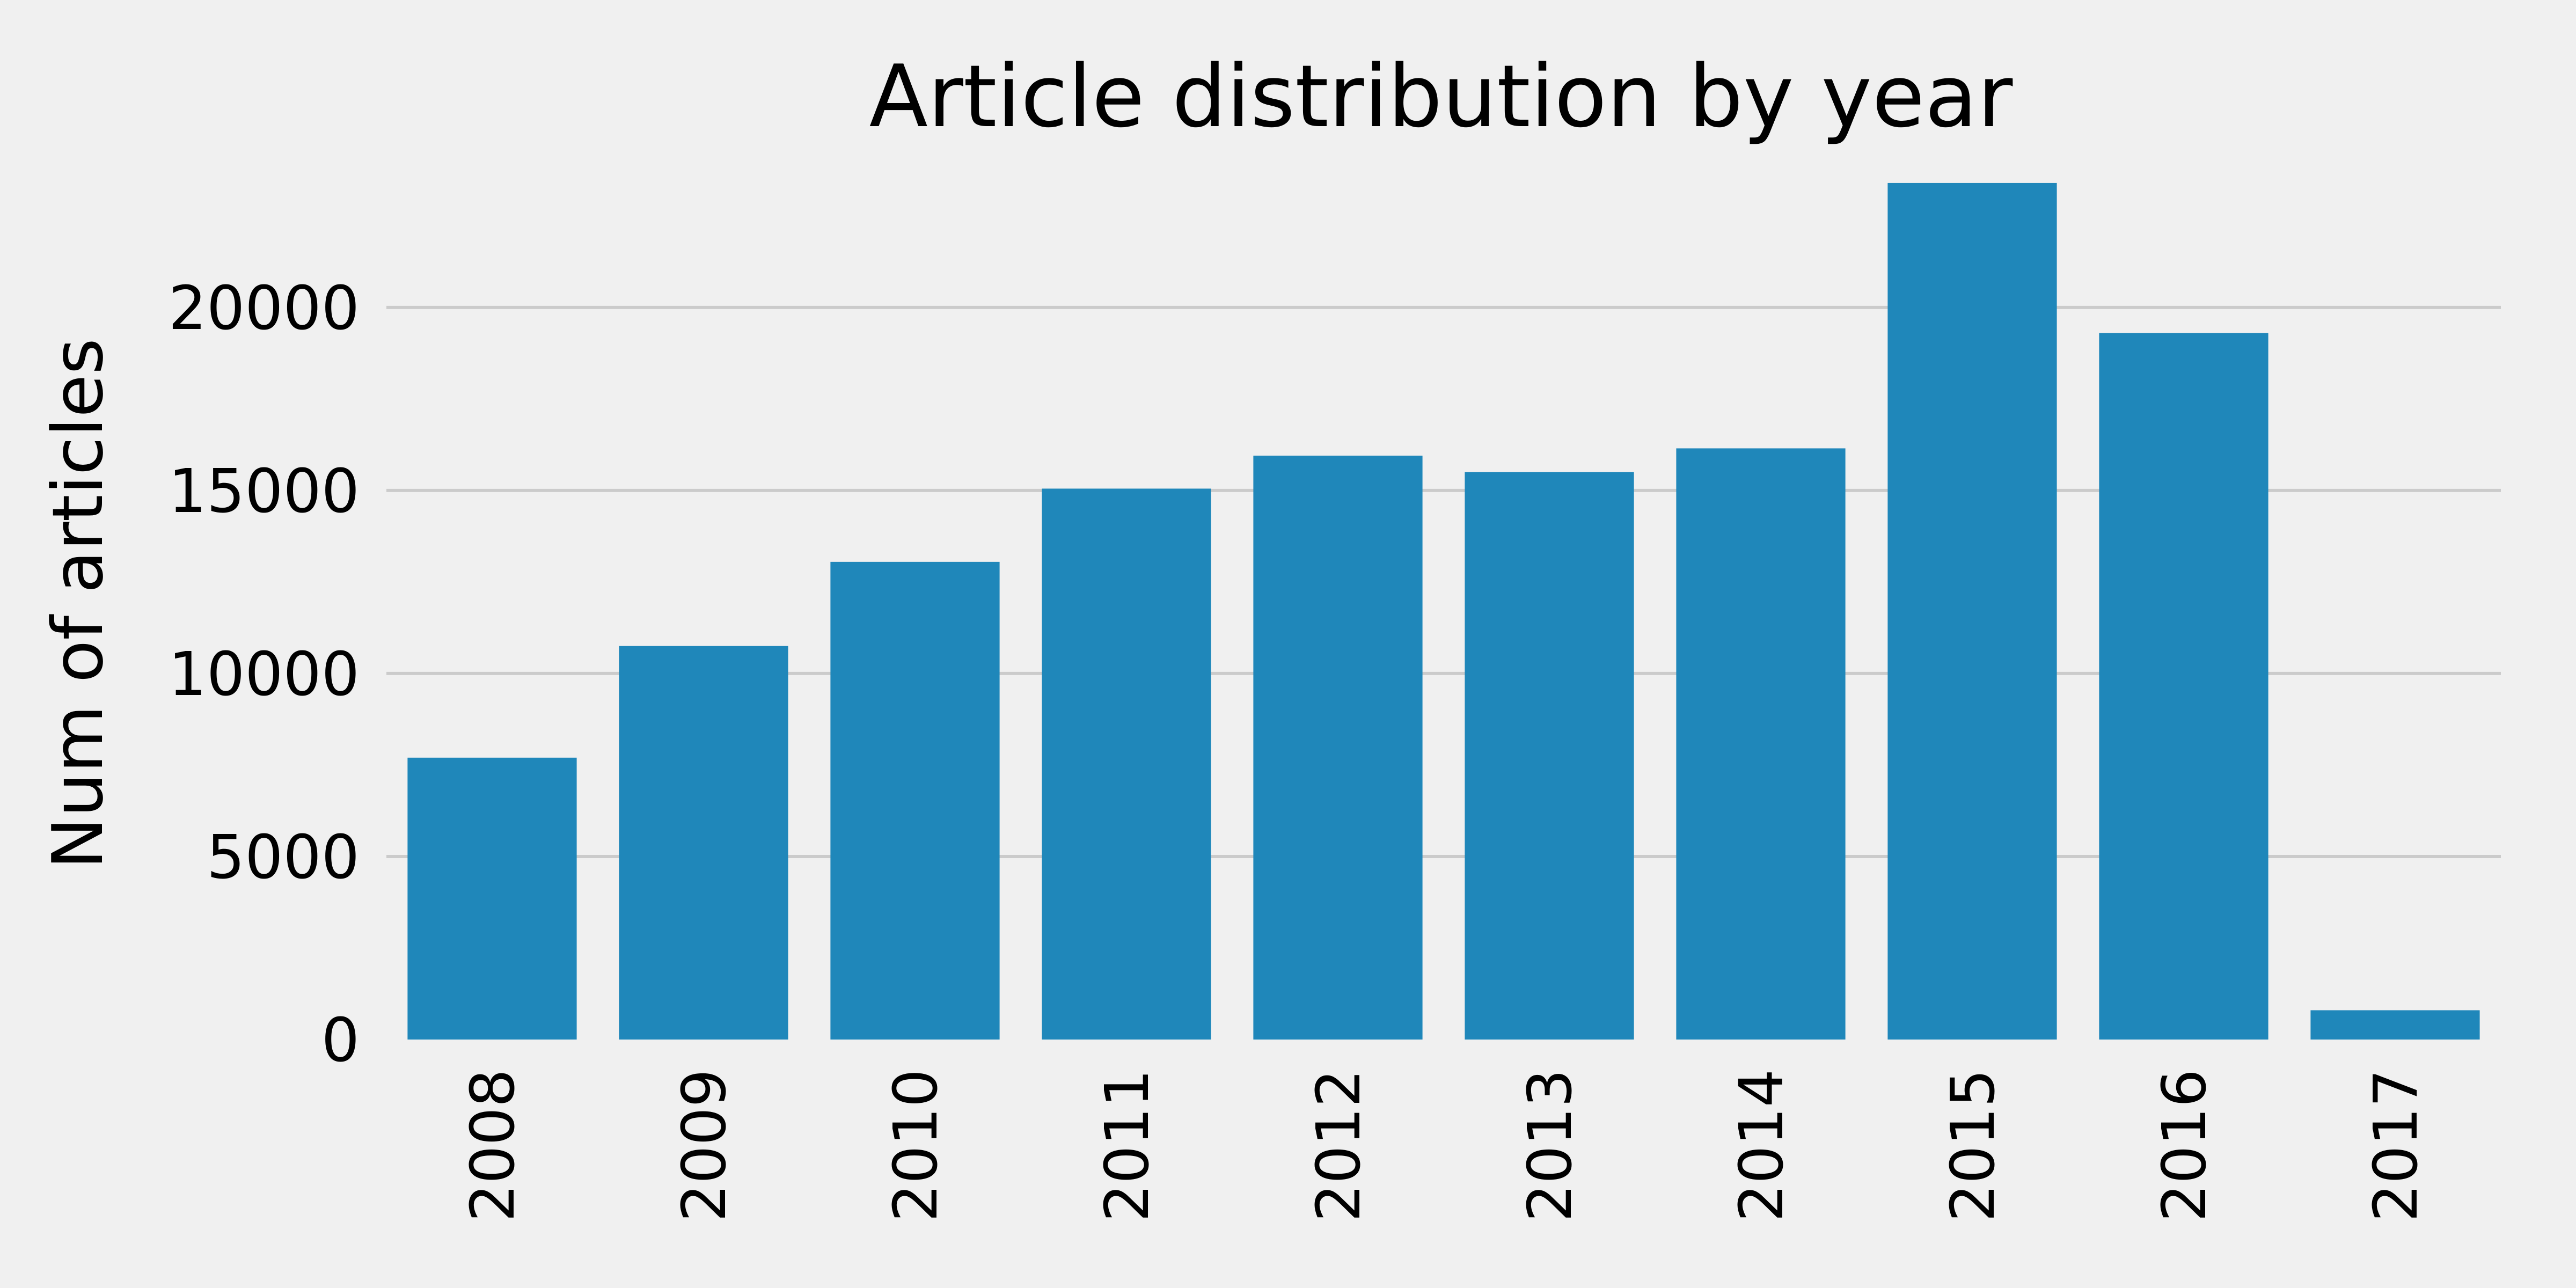 Image resolution: width=2576 pixels, height=1288 pixels. I want to click on x-tick-label: 2016, so click(2185, 1145).